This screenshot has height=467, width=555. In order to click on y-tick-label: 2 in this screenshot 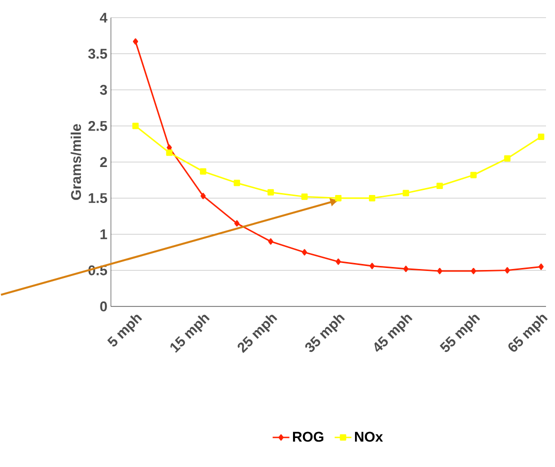, I will do `click(103, 162)`.